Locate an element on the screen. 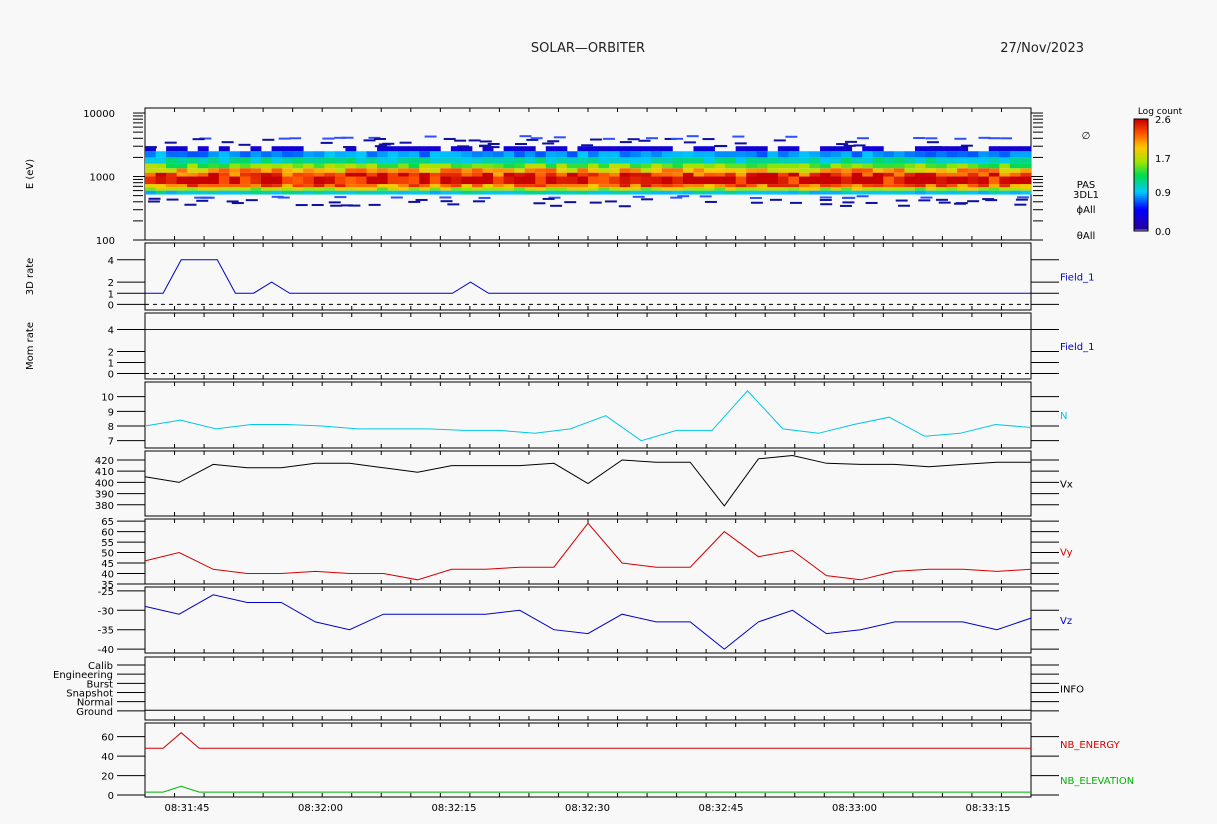 This screenshot has width=1217, height=824. colorbar-tick-label: 0.0 is located at coordinates (1163, 232).